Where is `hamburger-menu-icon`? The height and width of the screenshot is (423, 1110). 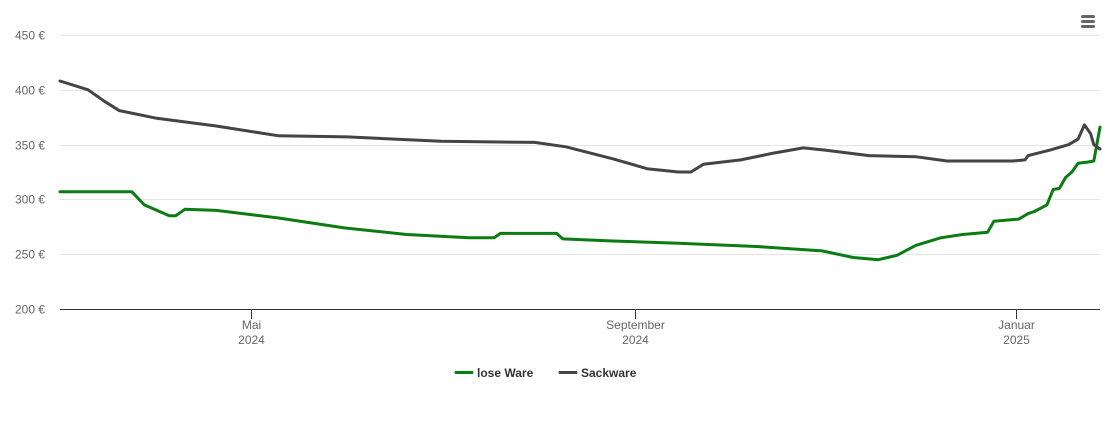
hamburger-menu-icon is located at coordinates (1088, 22).